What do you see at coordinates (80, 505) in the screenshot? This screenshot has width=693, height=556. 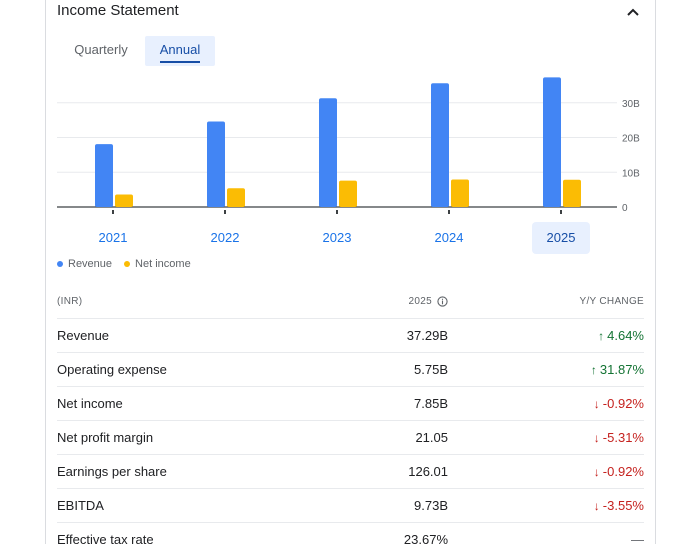 I see `row-label: EBITDA` at bounding box center [80, 505].